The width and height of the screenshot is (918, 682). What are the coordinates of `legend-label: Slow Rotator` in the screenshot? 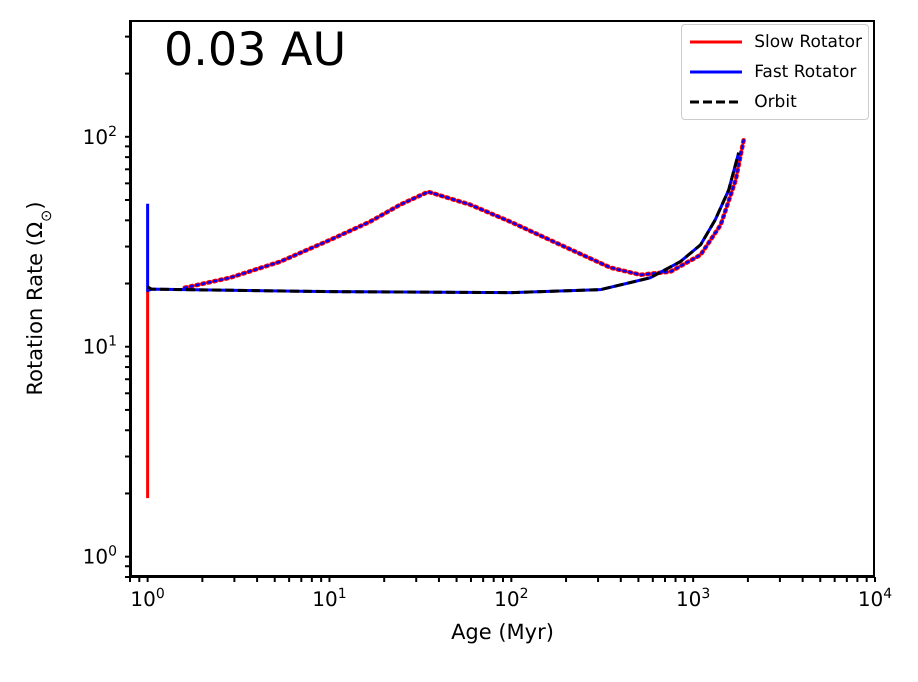 It's located at (808, 42).